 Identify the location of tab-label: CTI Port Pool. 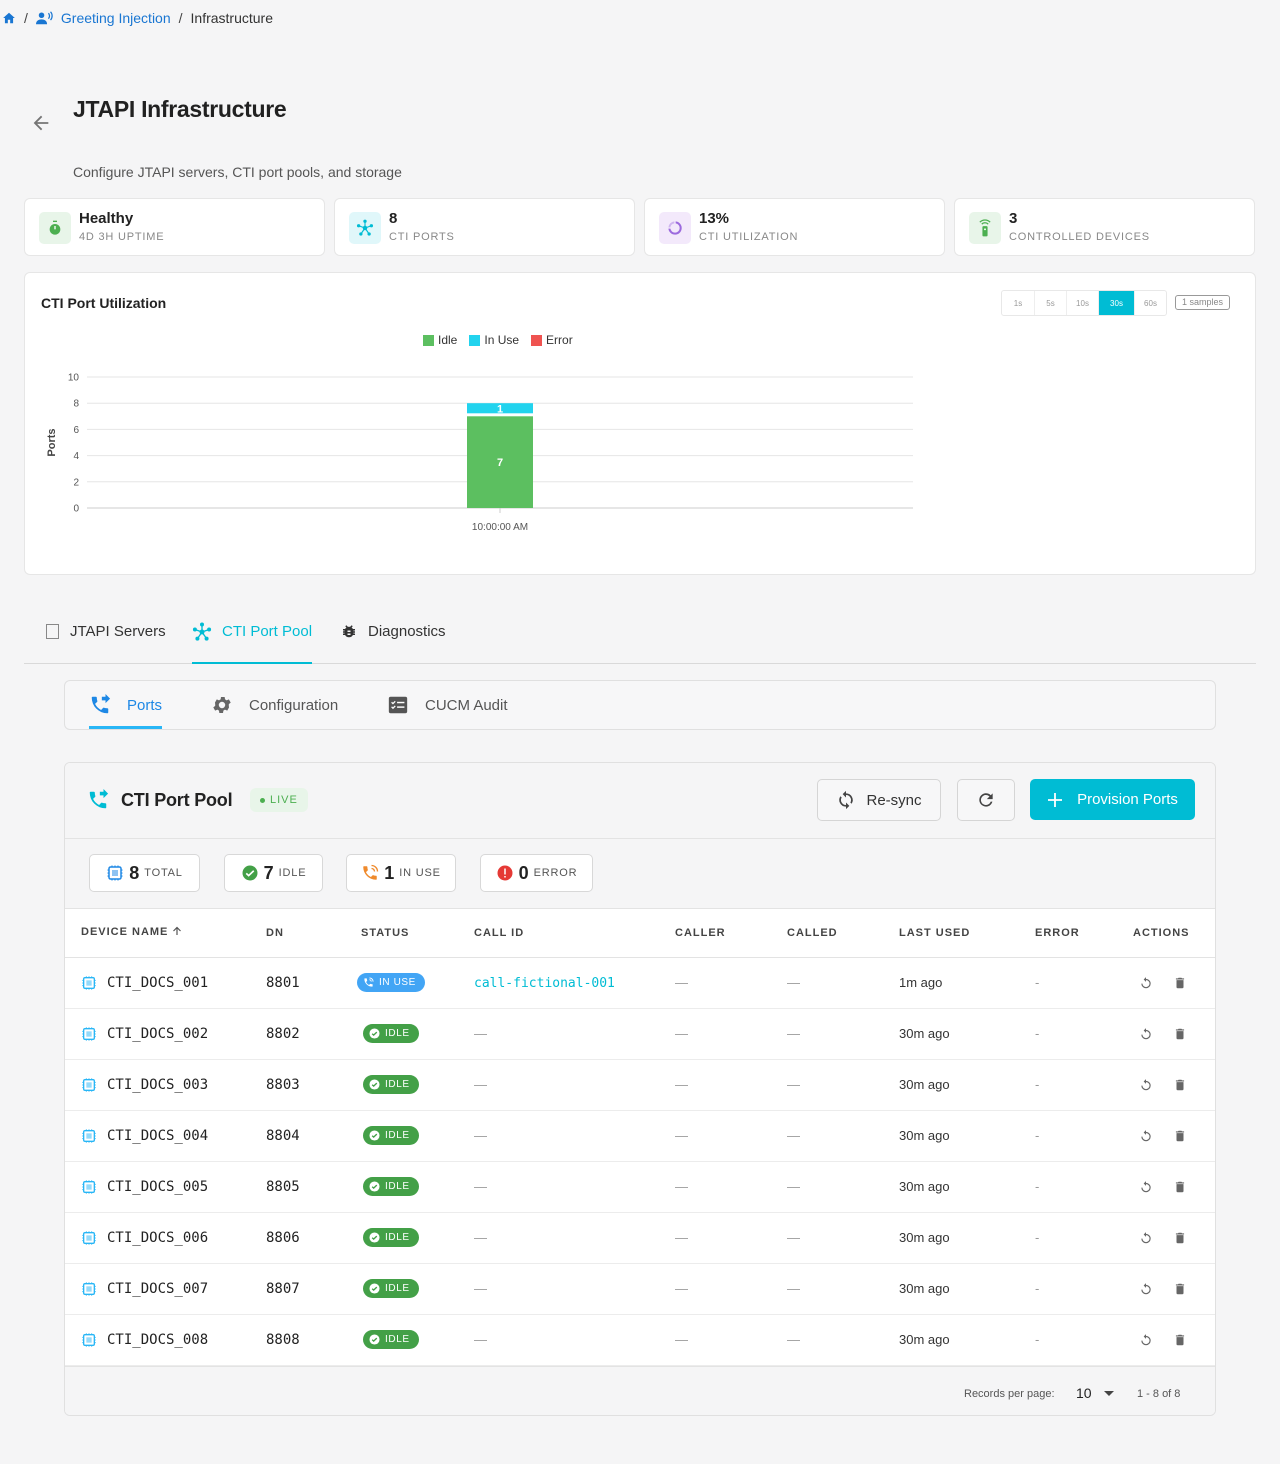
(267, 631).